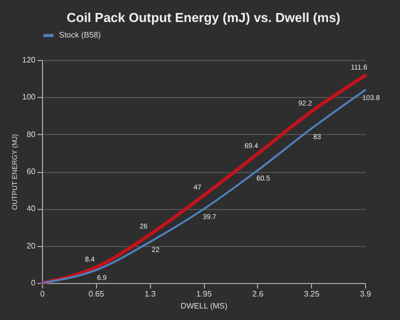 The width and height of the screenshot is (400, 320). What do you see at coordinates (203, 17) in the screenshot?
I see `chart-title: Coil Pack Output Energy (mJ) vs. Dwell (ms)` at bounding box center [203, 17].